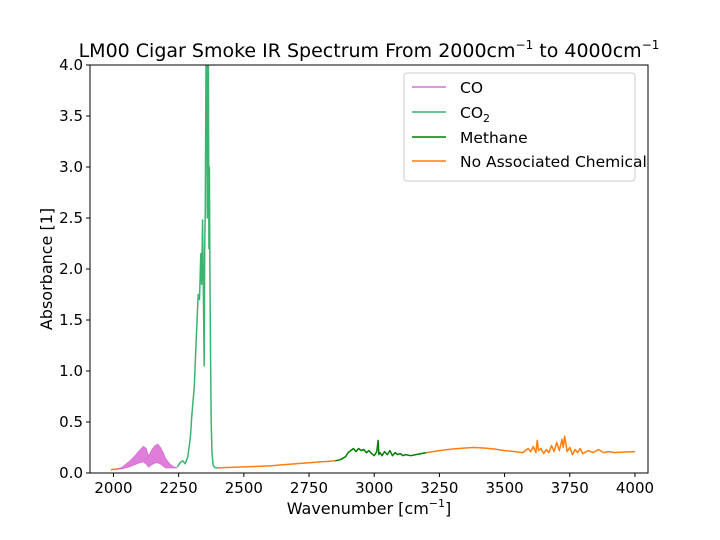 The width and height of the screenshot is (720, 540). I want to click on y-tick-label: 0.5, so click(71, 422).